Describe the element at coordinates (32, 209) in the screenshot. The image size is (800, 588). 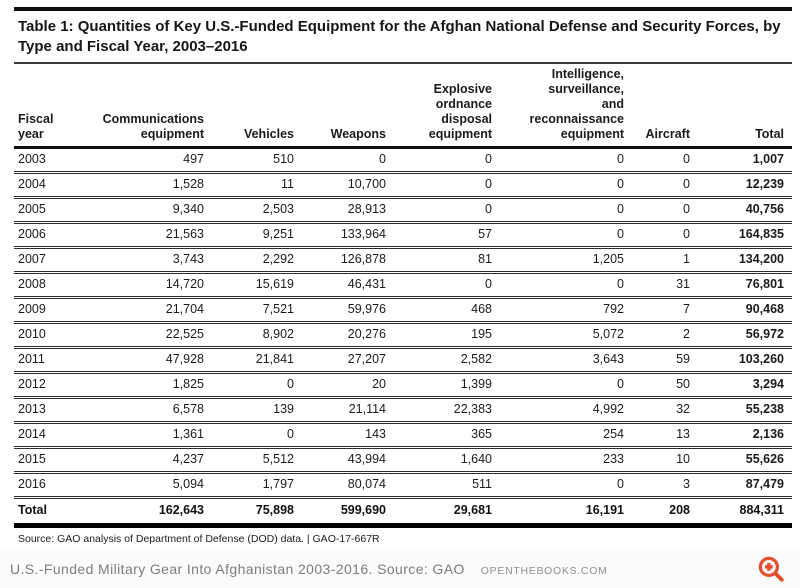
I see `fiscal-year-cell: 2005` at that location.